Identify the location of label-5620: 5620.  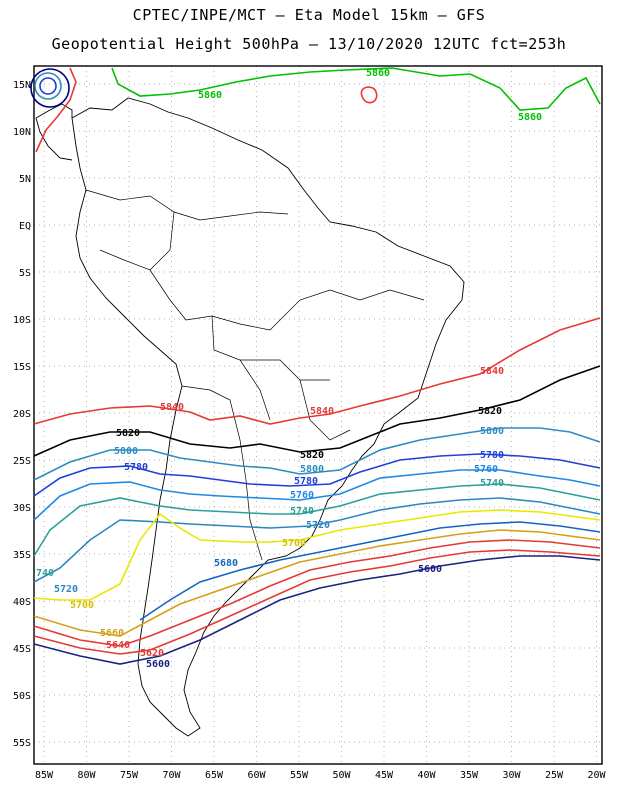
(152, 653).